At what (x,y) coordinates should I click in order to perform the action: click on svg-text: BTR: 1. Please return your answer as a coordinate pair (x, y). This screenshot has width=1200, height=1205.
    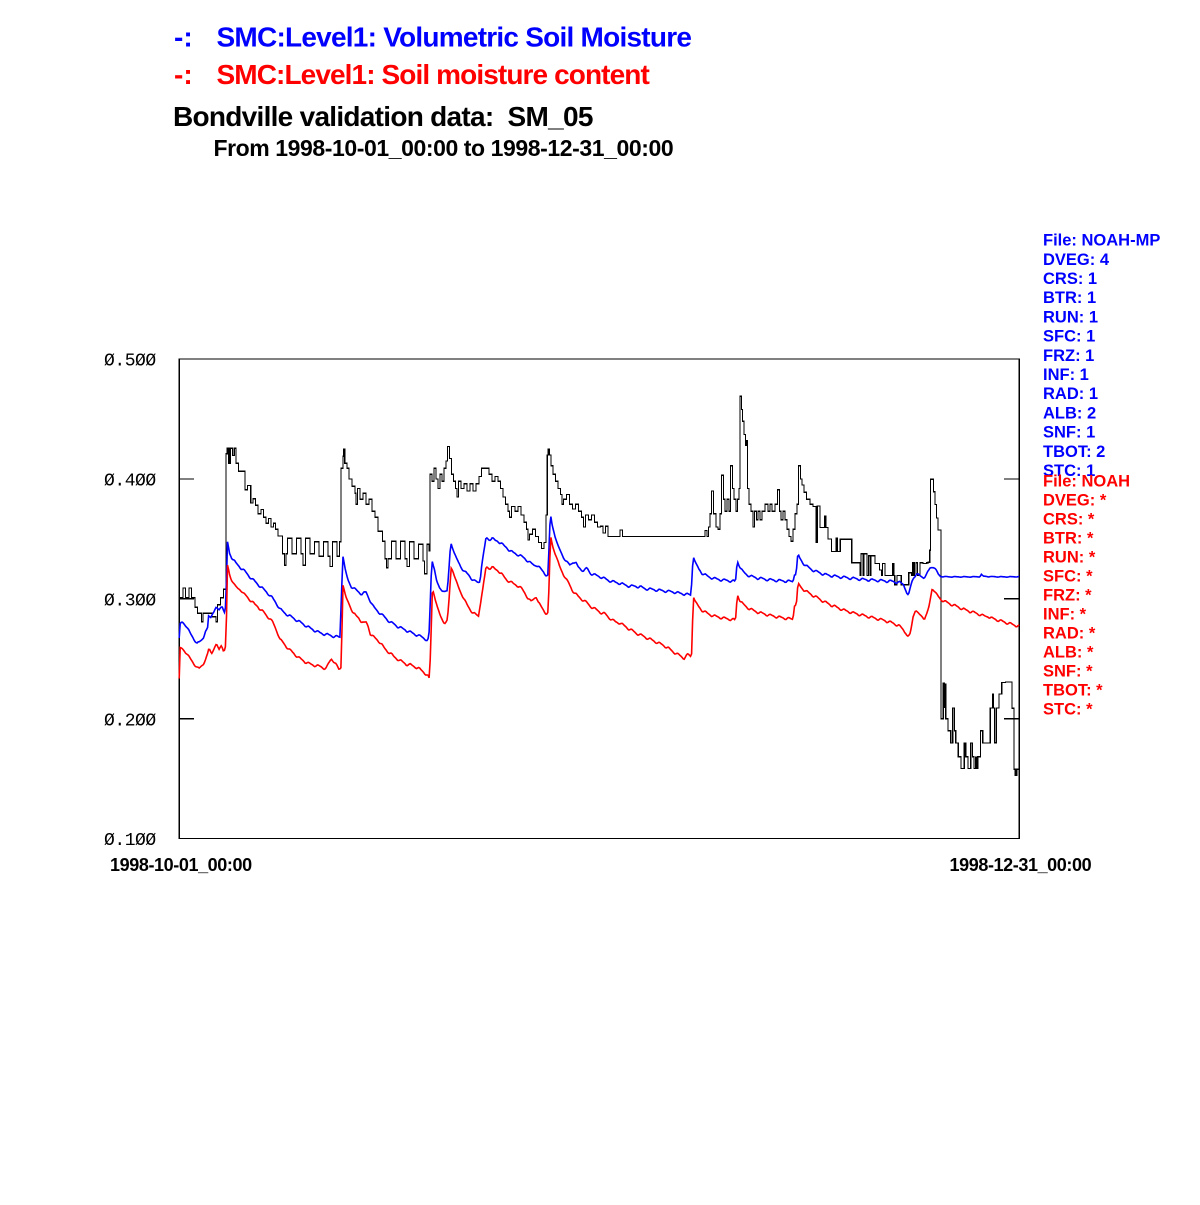
    Looking at the image, I should click on (1069, 298).